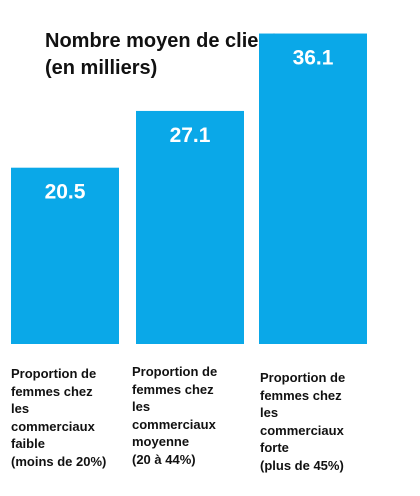 The width and height of the screenshot is (420, 496). Describe the element at coordinates (28, 443) in the screenshot. I see `category-label-1-line-5: faible` at that location.